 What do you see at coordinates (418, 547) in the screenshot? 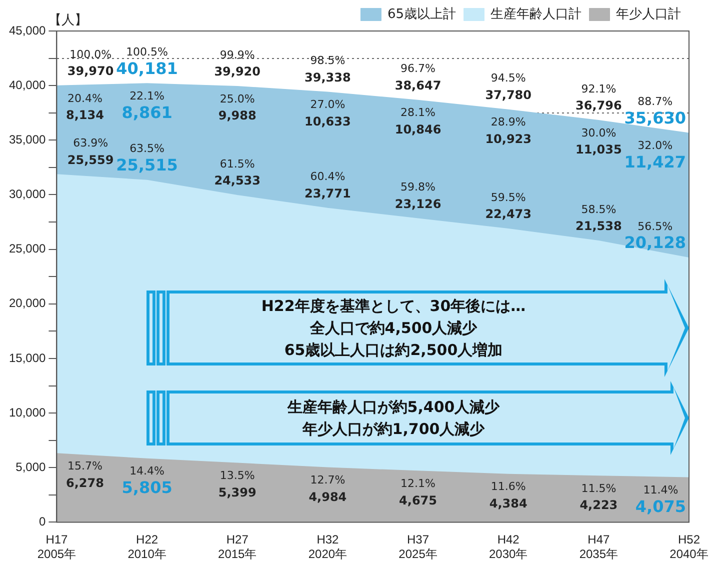
I see `x-tick-label: H37 2025年` at bounding box center [418, 547].